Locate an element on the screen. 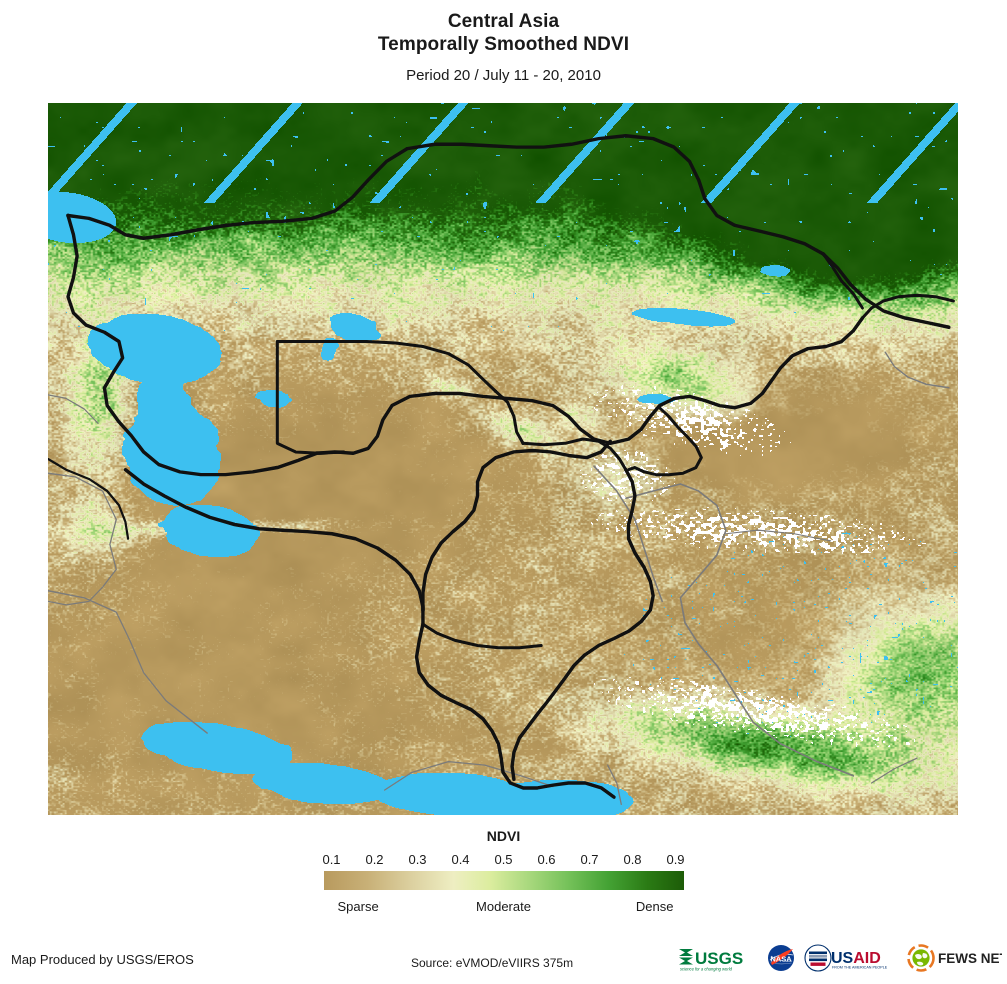  legend-tick-0-7: 0.7 is located at coordinates (589, 859).